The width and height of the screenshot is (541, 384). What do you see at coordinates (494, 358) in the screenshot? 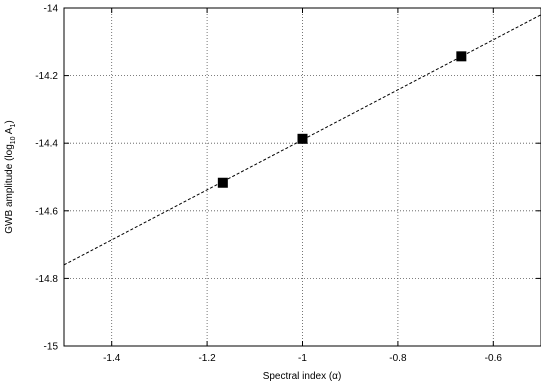
I see `x-tick-label: -0.6` at bounding box center [494, 358].